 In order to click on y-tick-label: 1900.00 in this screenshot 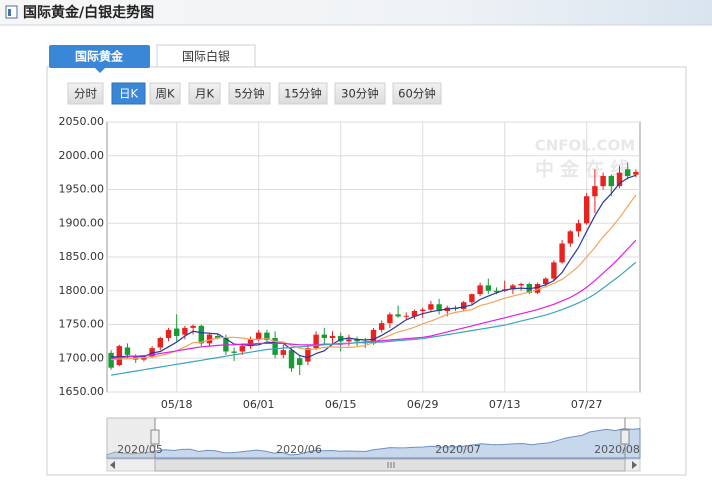, I will do `click(82, 222)`.